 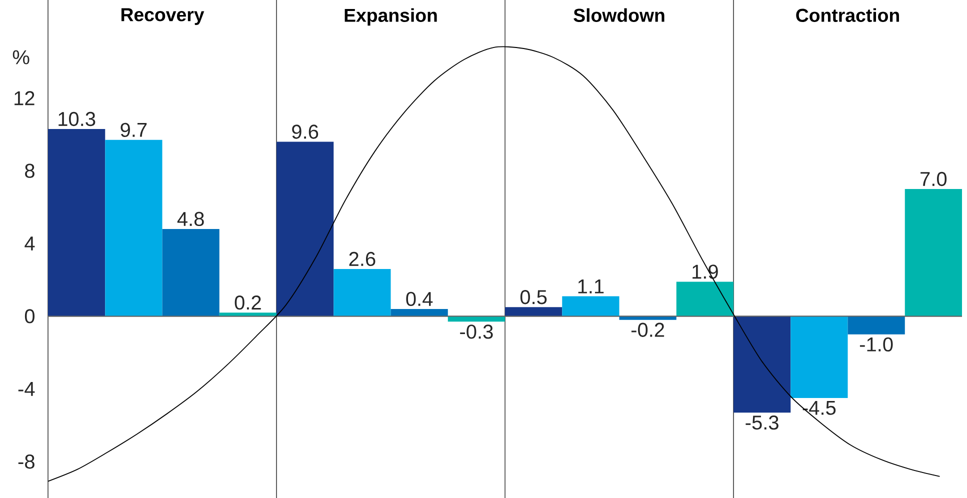 What do you see at coordinates (29, 316) in the screenshot?
I see `y-tick-label: 0` at bounding box center [29, 316].